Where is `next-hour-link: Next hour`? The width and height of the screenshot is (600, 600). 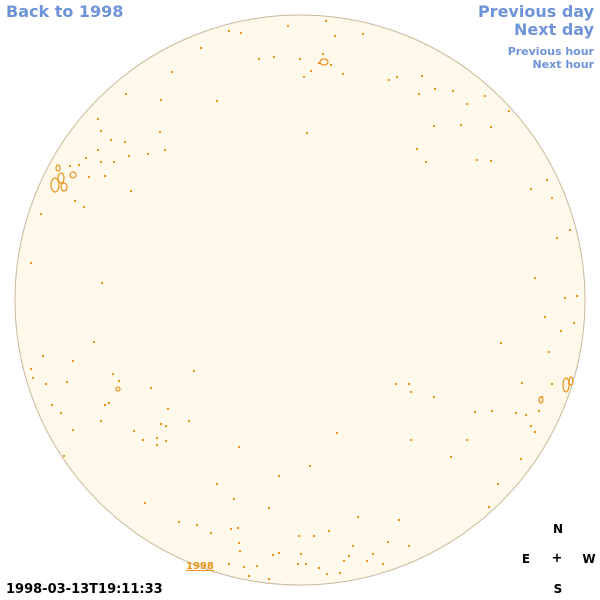
next-hour-link: Next hour is located at coordinates (563, 64).